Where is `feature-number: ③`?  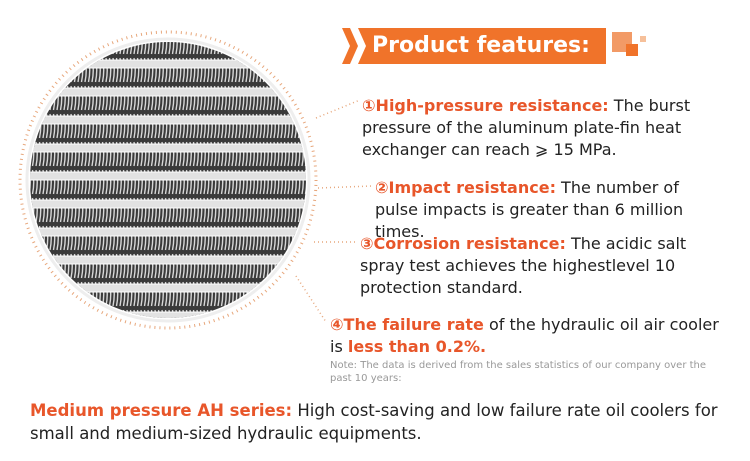
feature-number: ③ is located at coordinates (367, 243).